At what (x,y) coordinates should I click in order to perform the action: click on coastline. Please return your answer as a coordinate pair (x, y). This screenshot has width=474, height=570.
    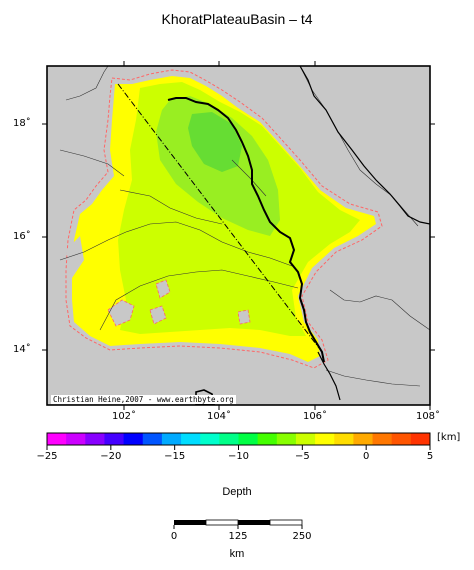
    Looking at the image, I should click on (364, 145).